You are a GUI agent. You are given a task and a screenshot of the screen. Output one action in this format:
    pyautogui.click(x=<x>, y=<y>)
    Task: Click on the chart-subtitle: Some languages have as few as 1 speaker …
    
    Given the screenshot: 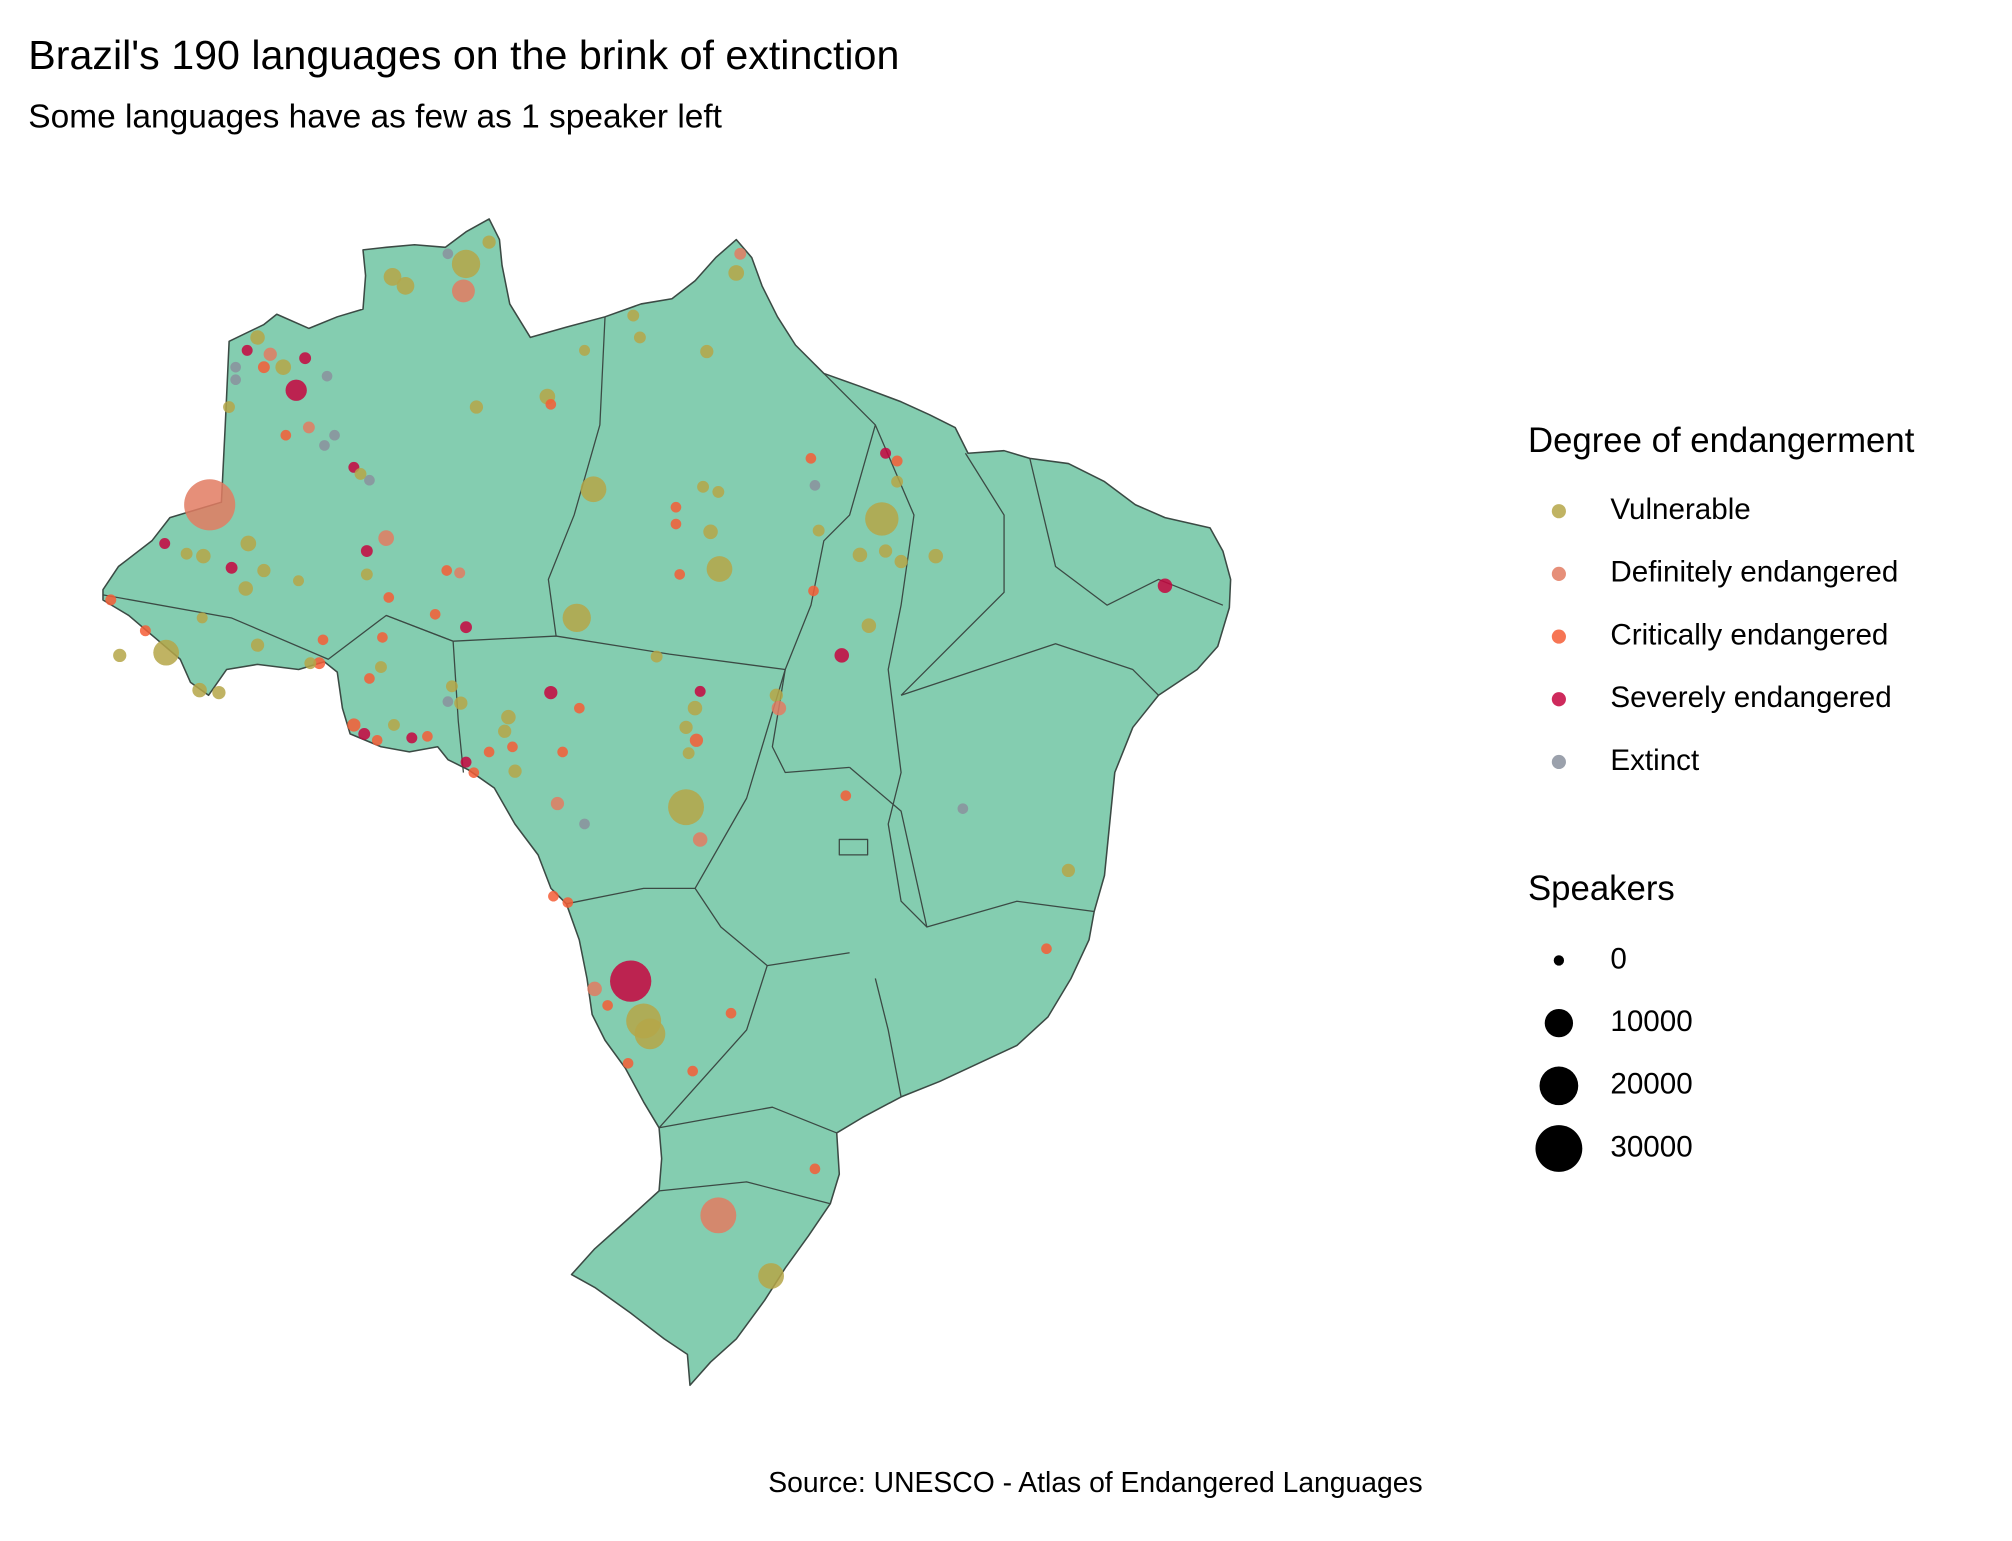 What is the action you would take?
    pyautogui.click(x=375, y=116)
    